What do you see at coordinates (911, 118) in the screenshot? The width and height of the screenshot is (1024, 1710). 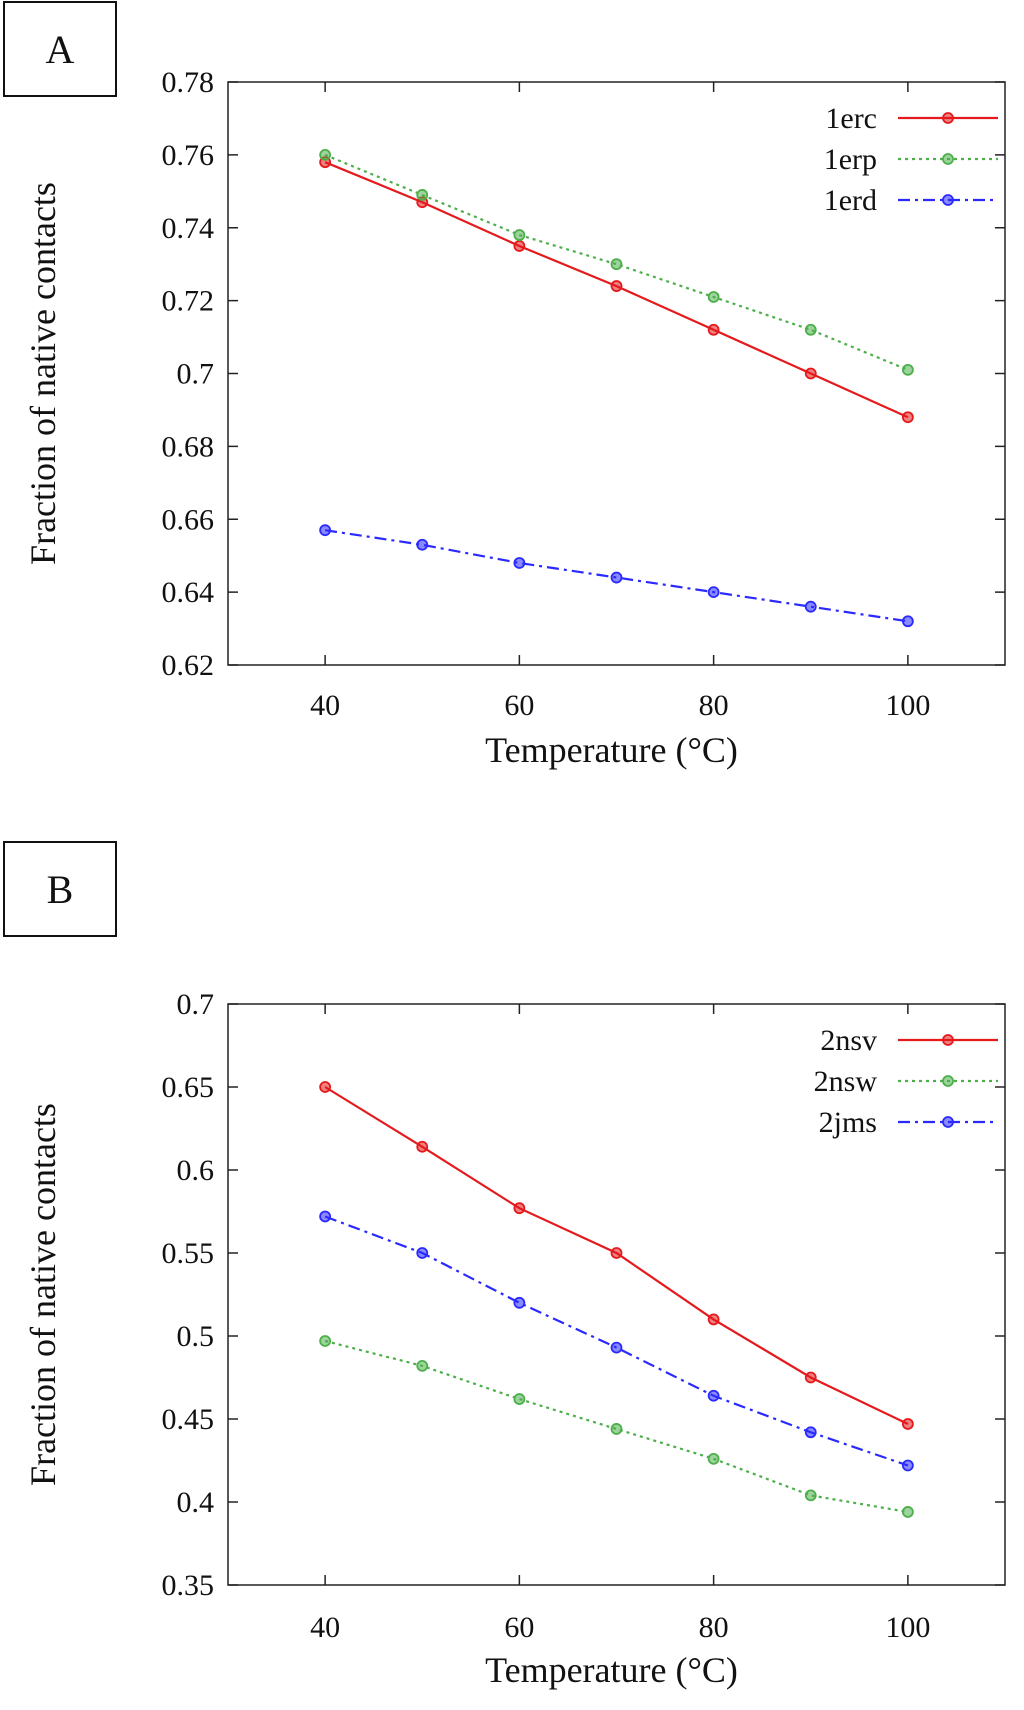 I see `legend-entry-1erc: 1erc` at bounding box center [911, 118].